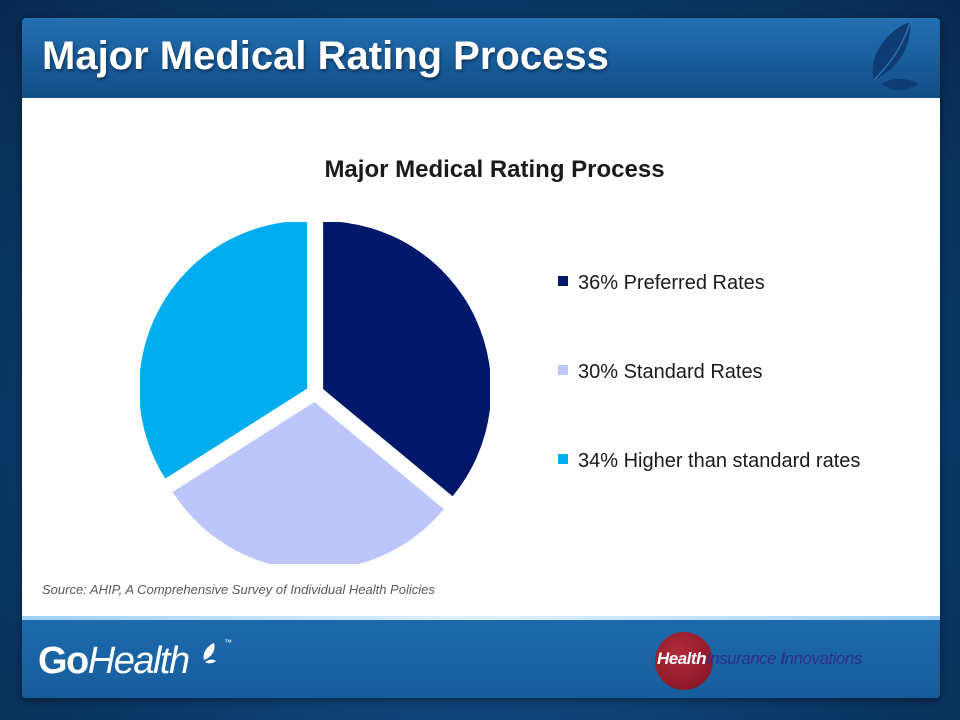 The height and width of the screenshot is (720, 960). What do you see at coordinates (671, 283) in the screenshot?
I see `legend-label: 36% Preferred Rates` at bounding box center [671, 283].